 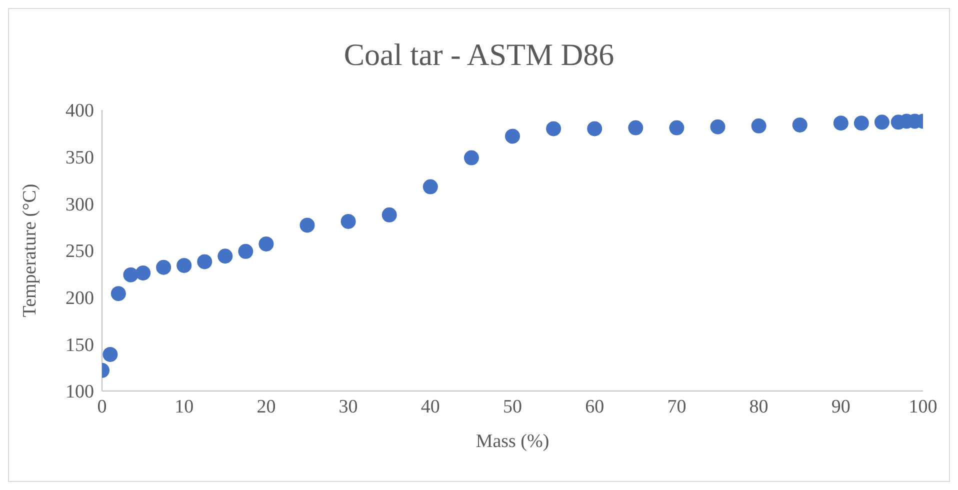 I want to click on y-tick-label: 300, so click(x=80, y=205).